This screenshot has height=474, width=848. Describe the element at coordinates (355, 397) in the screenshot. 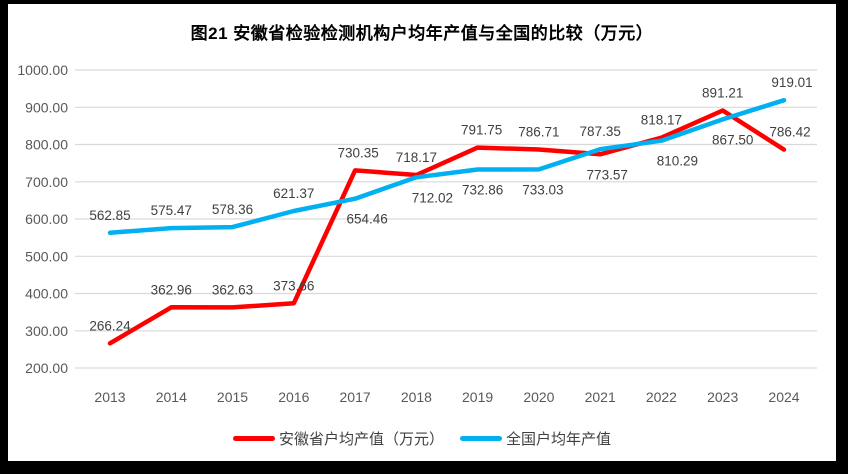

I see `x-axis-tick-label: 2017` at that location.